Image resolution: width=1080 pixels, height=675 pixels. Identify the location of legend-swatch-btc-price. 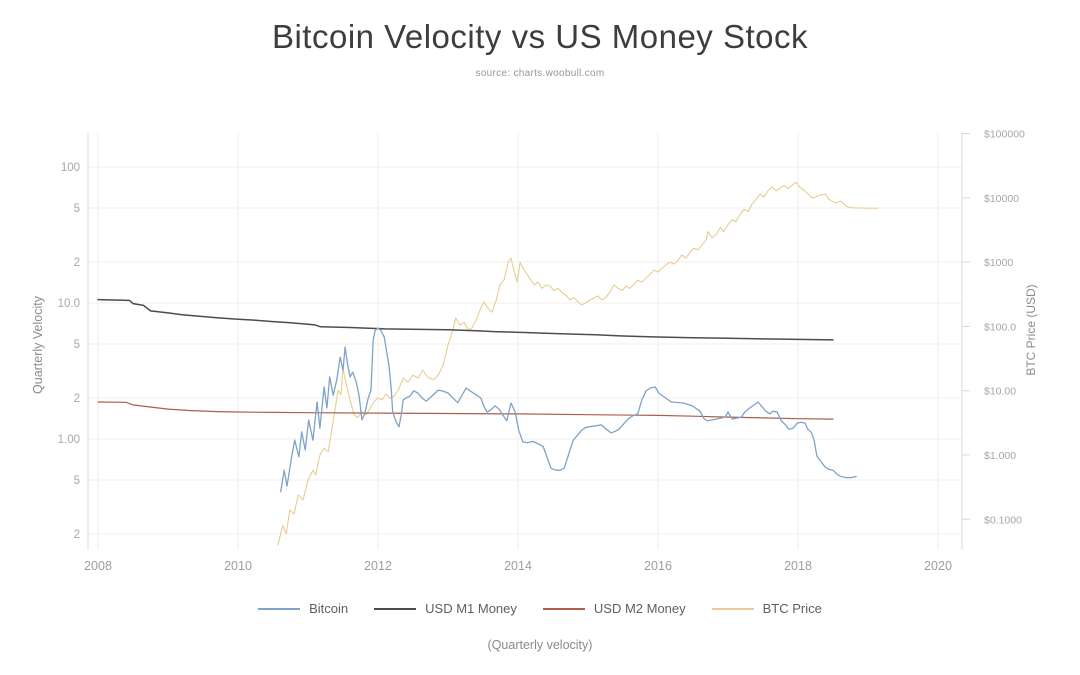
(732, 608).